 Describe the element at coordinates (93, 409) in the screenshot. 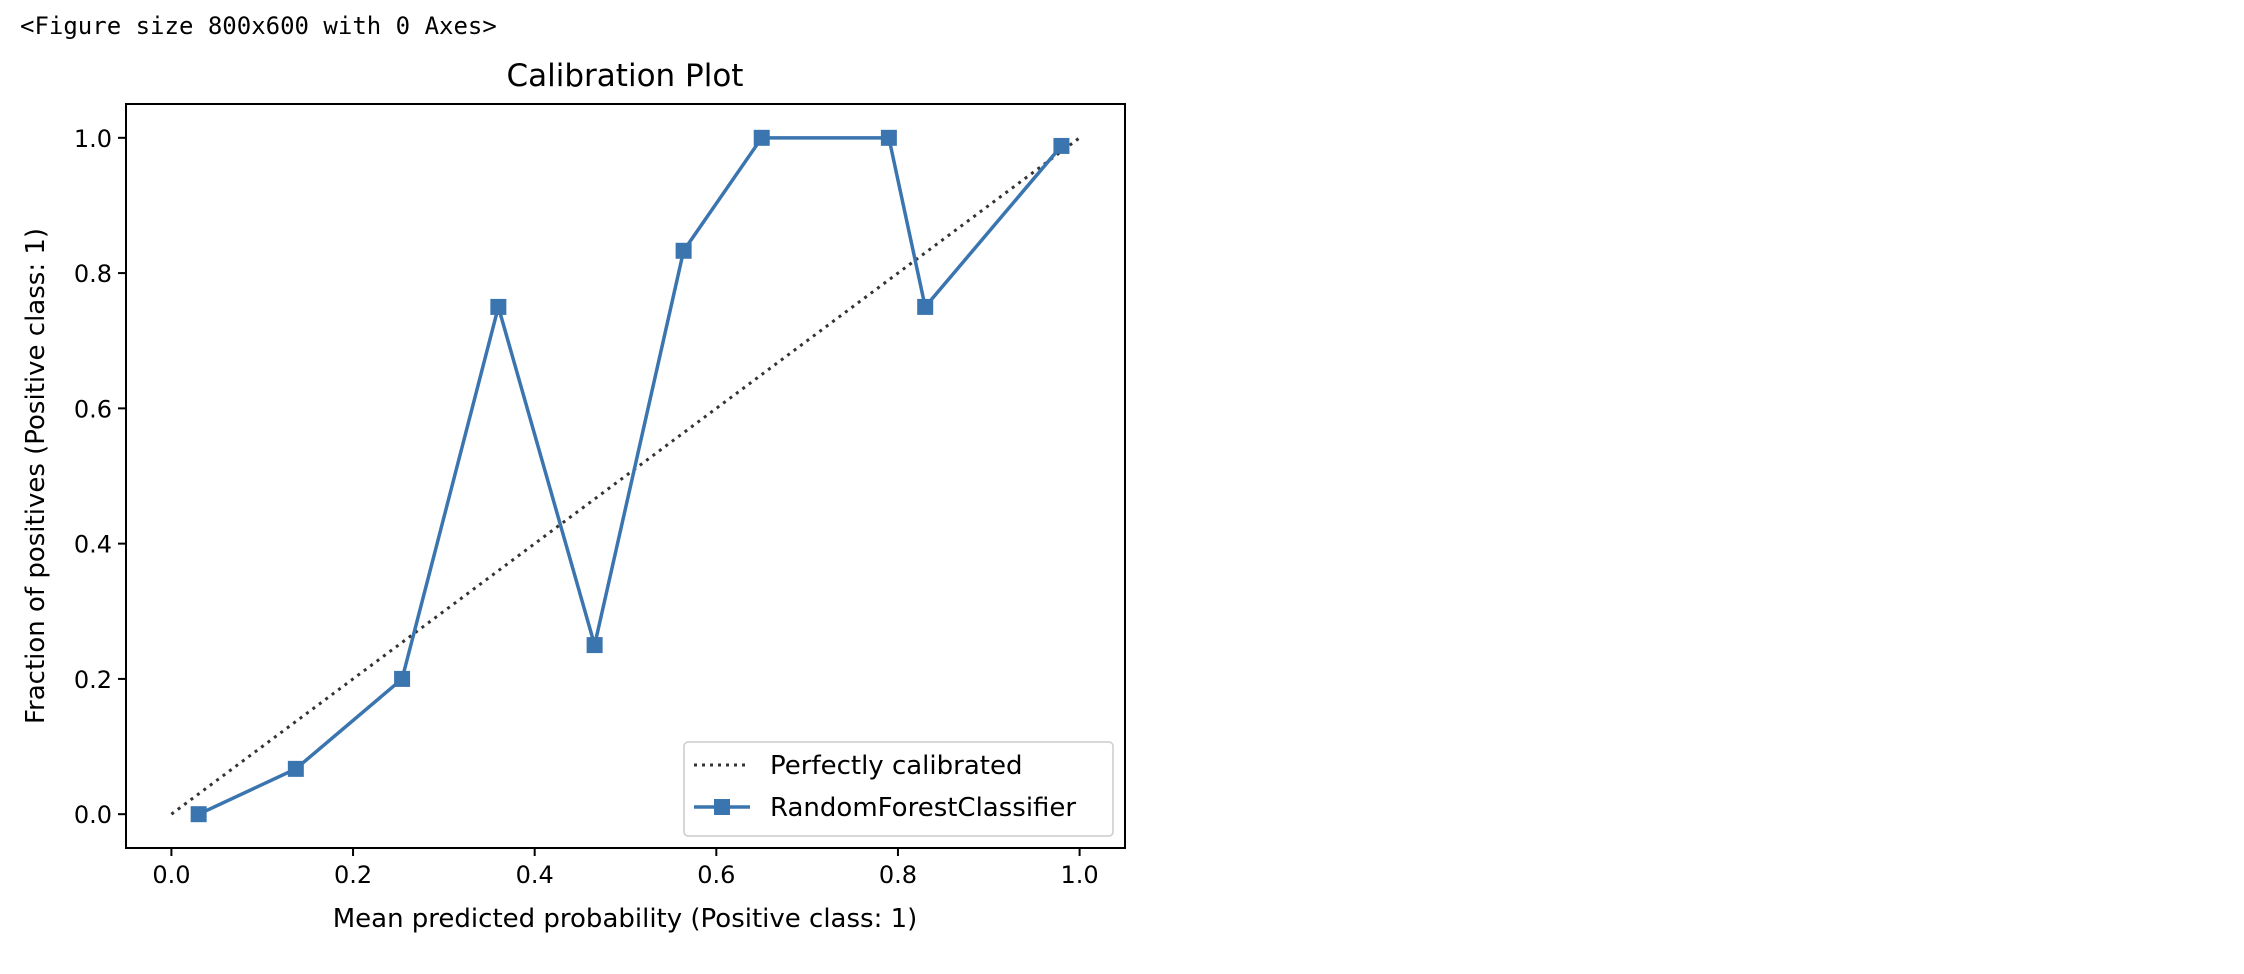

I see `y-tick-label: 0.6` at that location.